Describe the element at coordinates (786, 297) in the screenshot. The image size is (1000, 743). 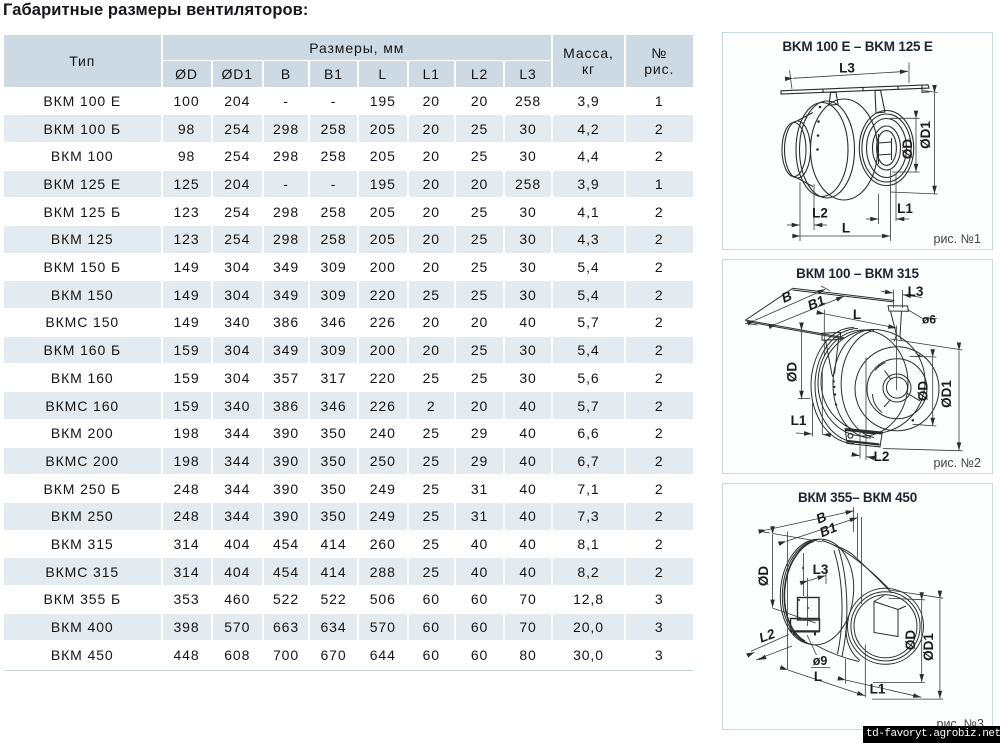
I see `svg-text: B` at that location.